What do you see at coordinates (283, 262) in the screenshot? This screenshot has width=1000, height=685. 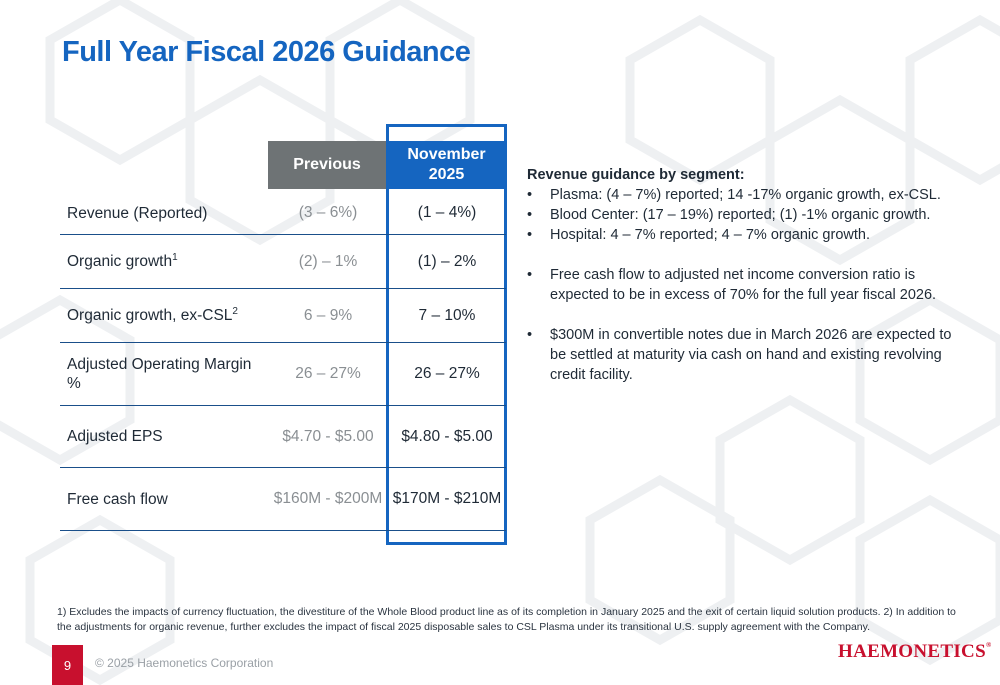 I see `table-row: Organic growth1 (2) – 1% (1) – 2%` at bounding box center [283, 262].